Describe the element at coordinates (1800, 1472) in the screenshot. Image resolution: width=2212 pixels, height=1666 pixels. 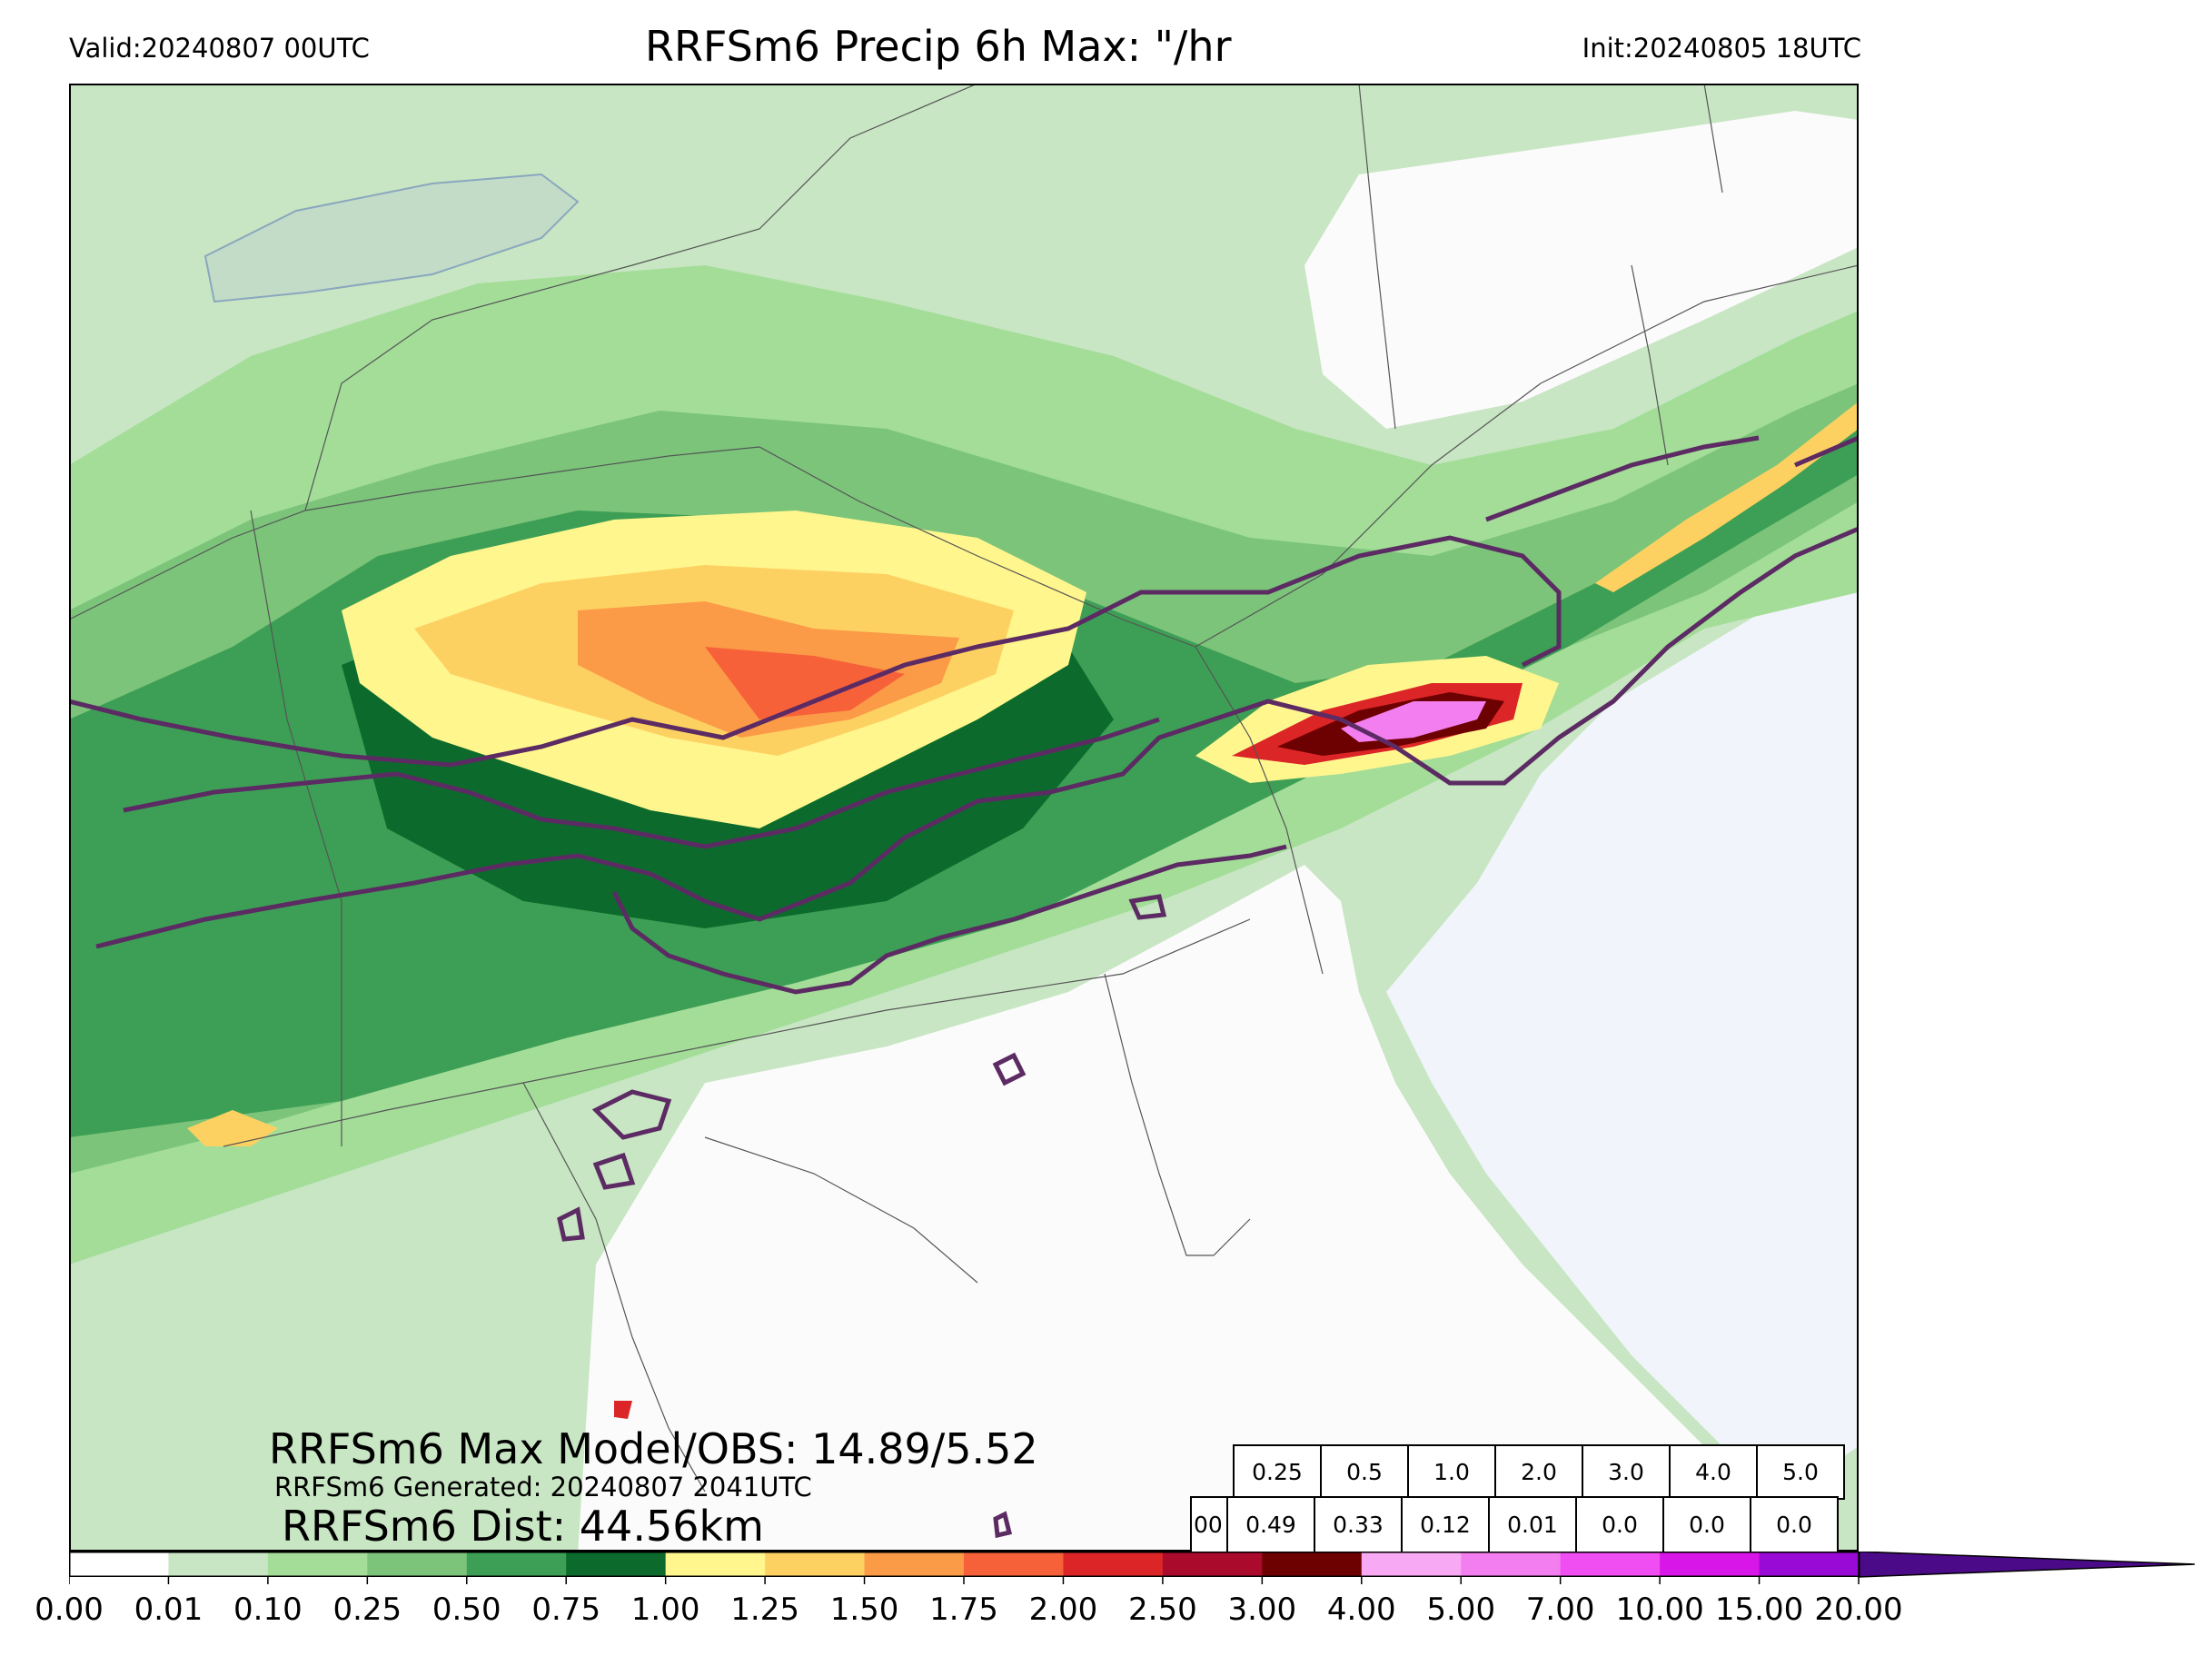
I see `threshold-cell: 5.0` at that location.